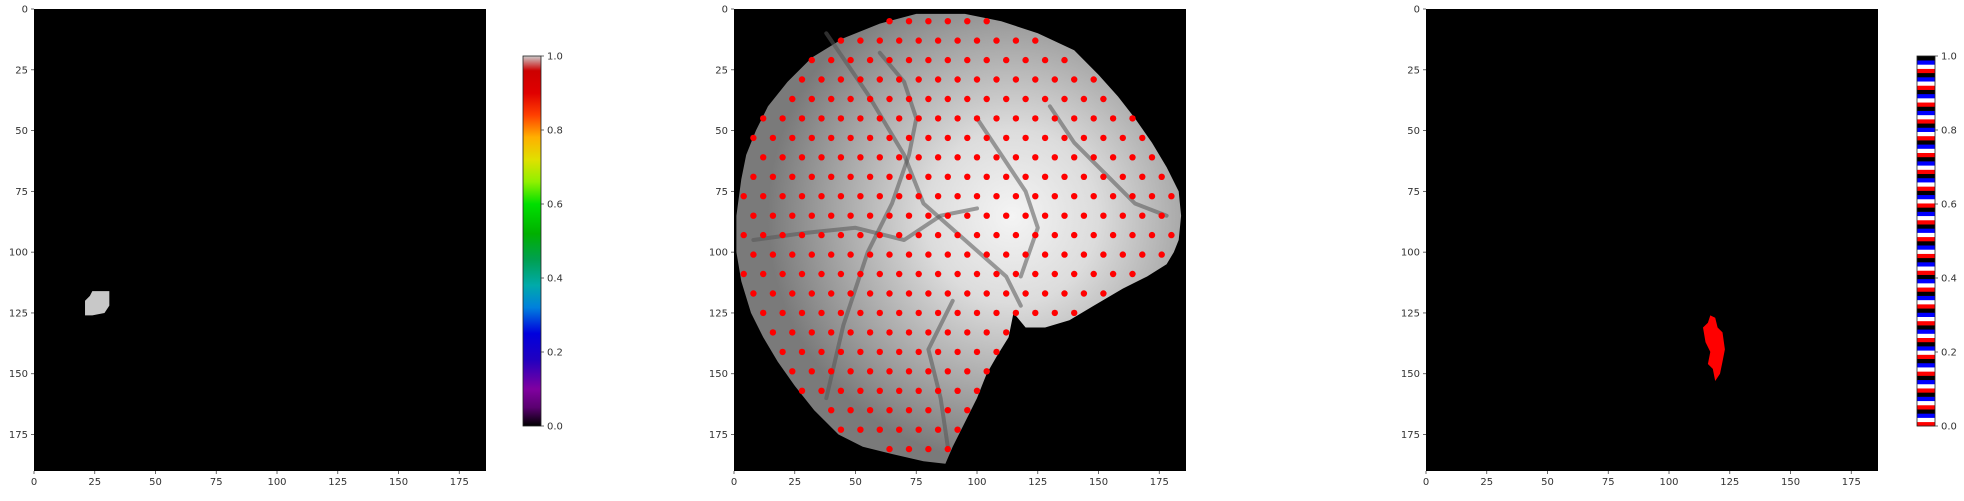  Describe the element at coordinates (1413, 70) in the screenshot. I see `y-tick-label: 25` at that location.